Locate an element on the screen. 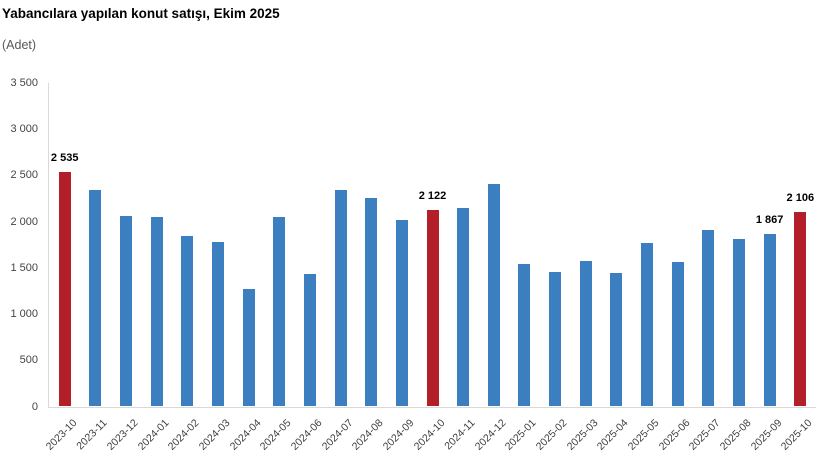 This screenshot has width=820, height=467. bar-data-label: 1 867 is located at coordinates (769, 219).